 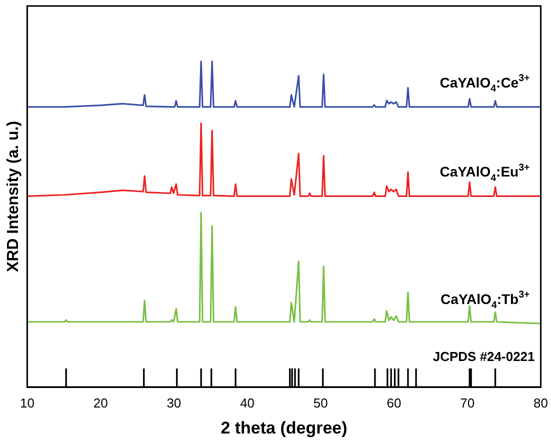 I want to click on x-tick-label: 50, so click(x=320, y=402).